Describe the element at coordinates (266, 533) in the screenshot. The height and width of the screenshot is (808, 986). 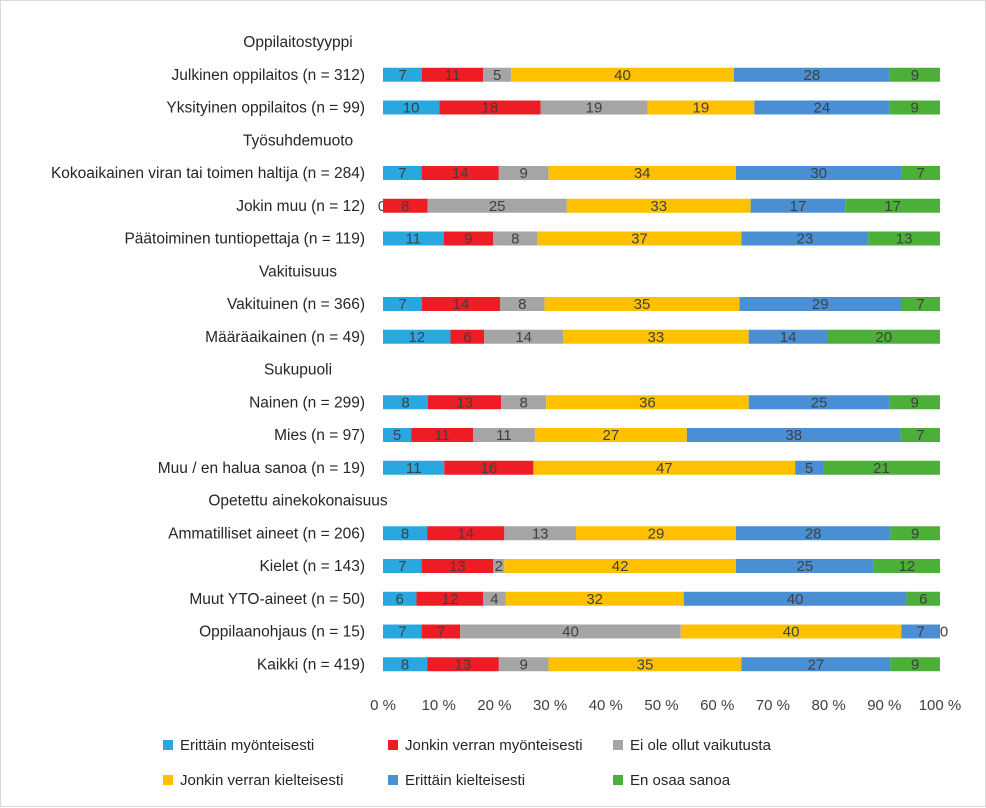
I see `category-label: Ammatilliset aineet (n = 206)` at that location.